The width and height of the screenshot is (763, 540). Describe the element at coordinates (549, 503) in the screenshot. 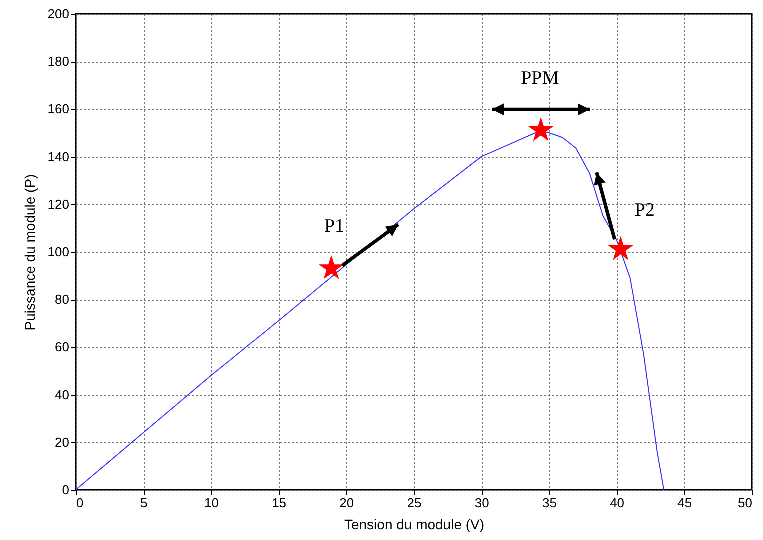

I see `x-tick-label: 35` at that location.